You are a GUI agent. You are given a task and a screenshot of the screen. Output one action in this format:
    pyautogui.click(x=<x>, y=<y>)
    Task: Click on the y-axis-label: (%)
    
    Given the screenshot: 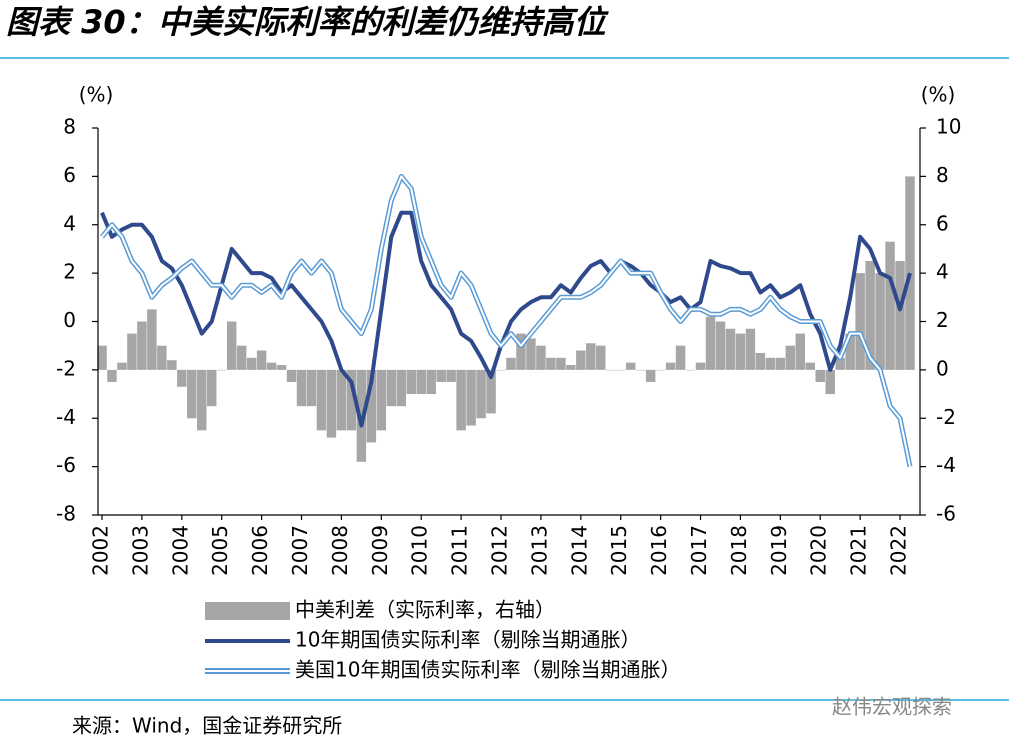 What is the action you would take?
    pyautogui.click(x=96, y=95)
    